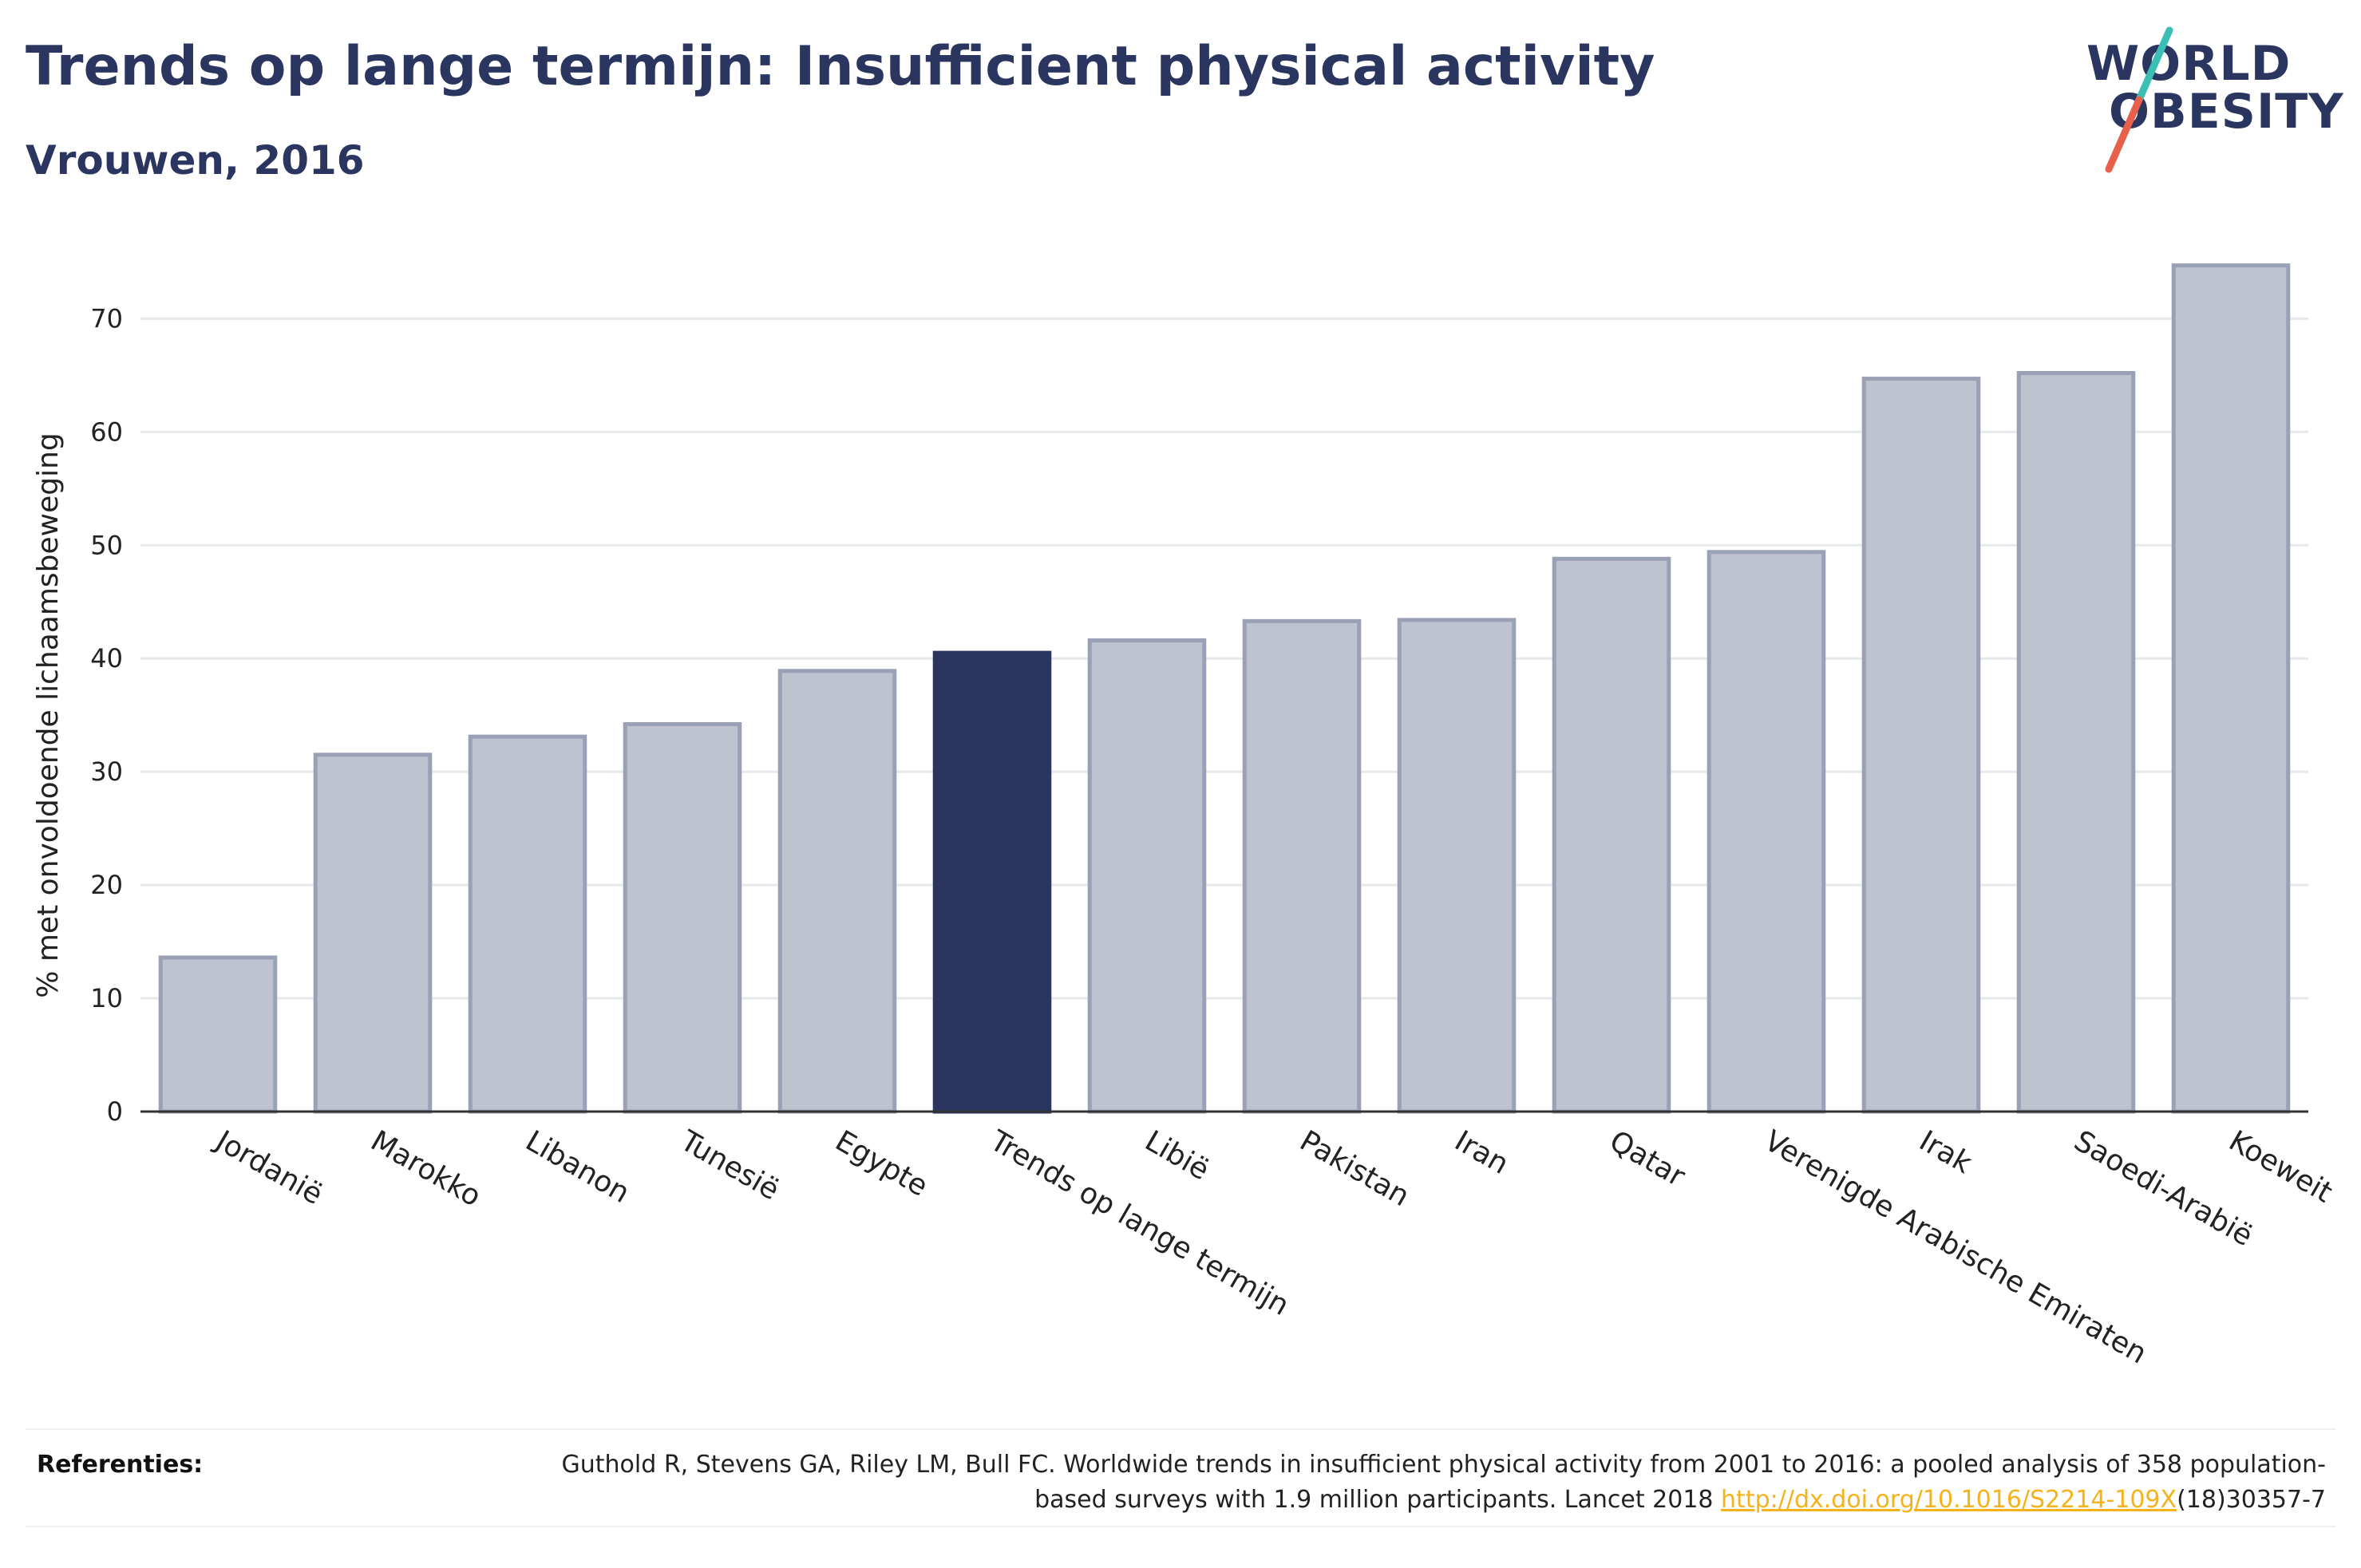 This screenshot has height=1568, width=2361. What do you see at coordinates (992, 882) in the screenshot?
I see `bar-trends-op-lange-termijn` at bounding box center [992, 882].